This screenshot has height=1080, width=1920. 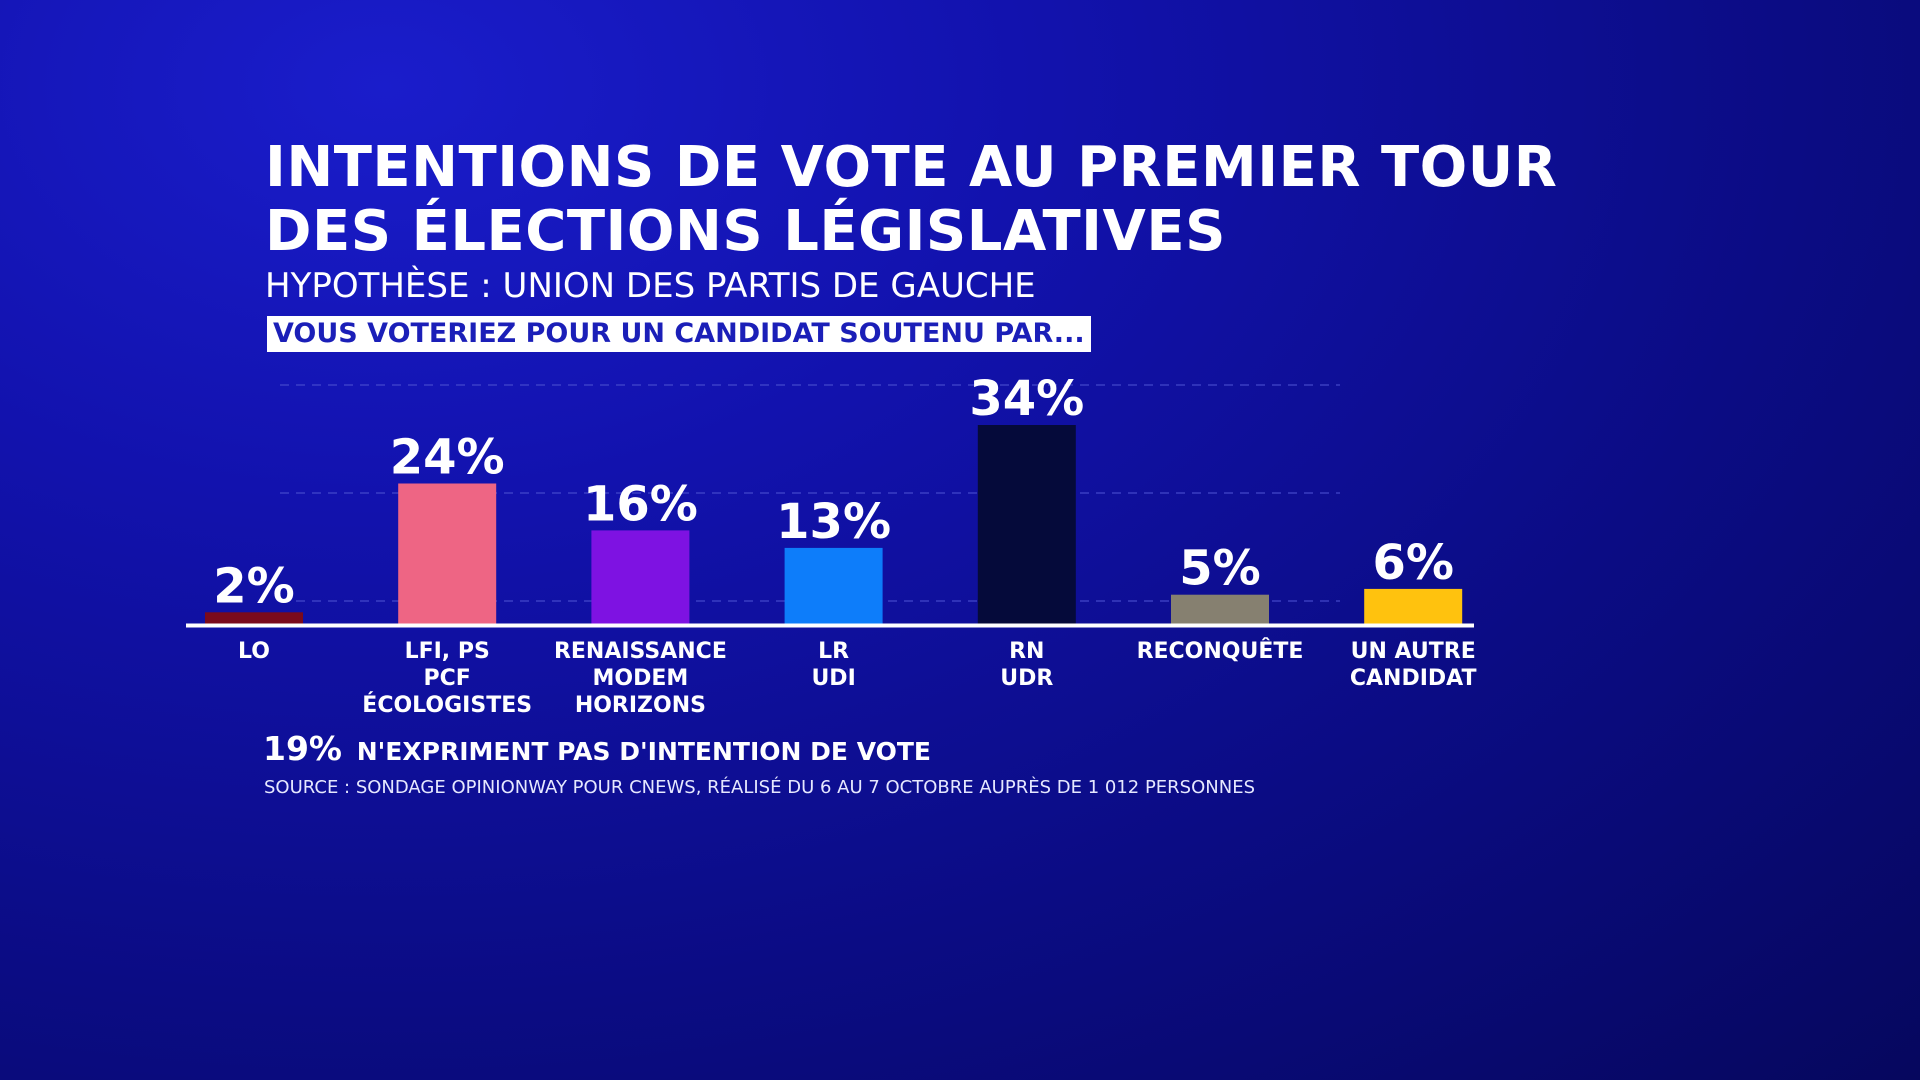 What do you see at coordinates (1026, 665) in the screenshot?
I see `category-label-5: RN UDR` at bounding box center [1026, 665].